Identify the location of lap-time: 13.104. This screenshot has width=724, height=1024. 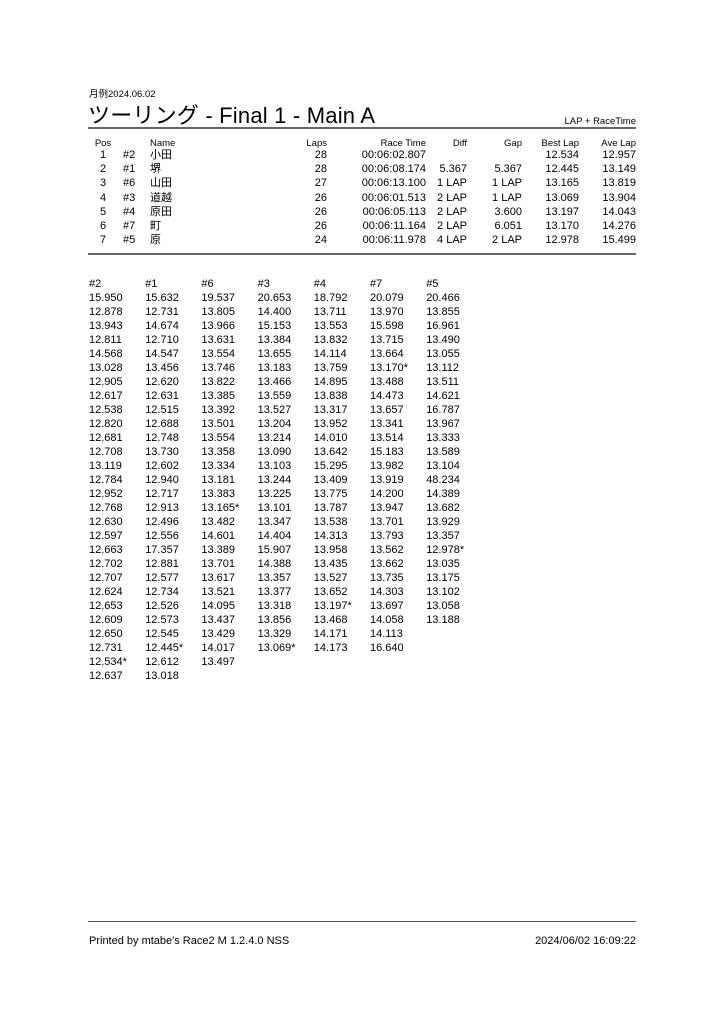
(443, 466).